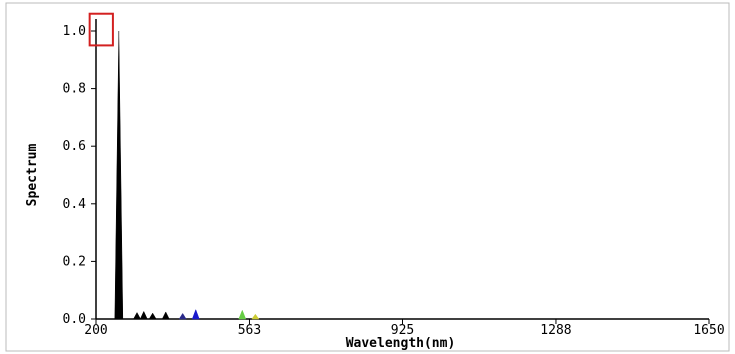 The height and width of the screenshot is (354, 735). I want to click on y-tick-label: 1.0, so click(74, 31).